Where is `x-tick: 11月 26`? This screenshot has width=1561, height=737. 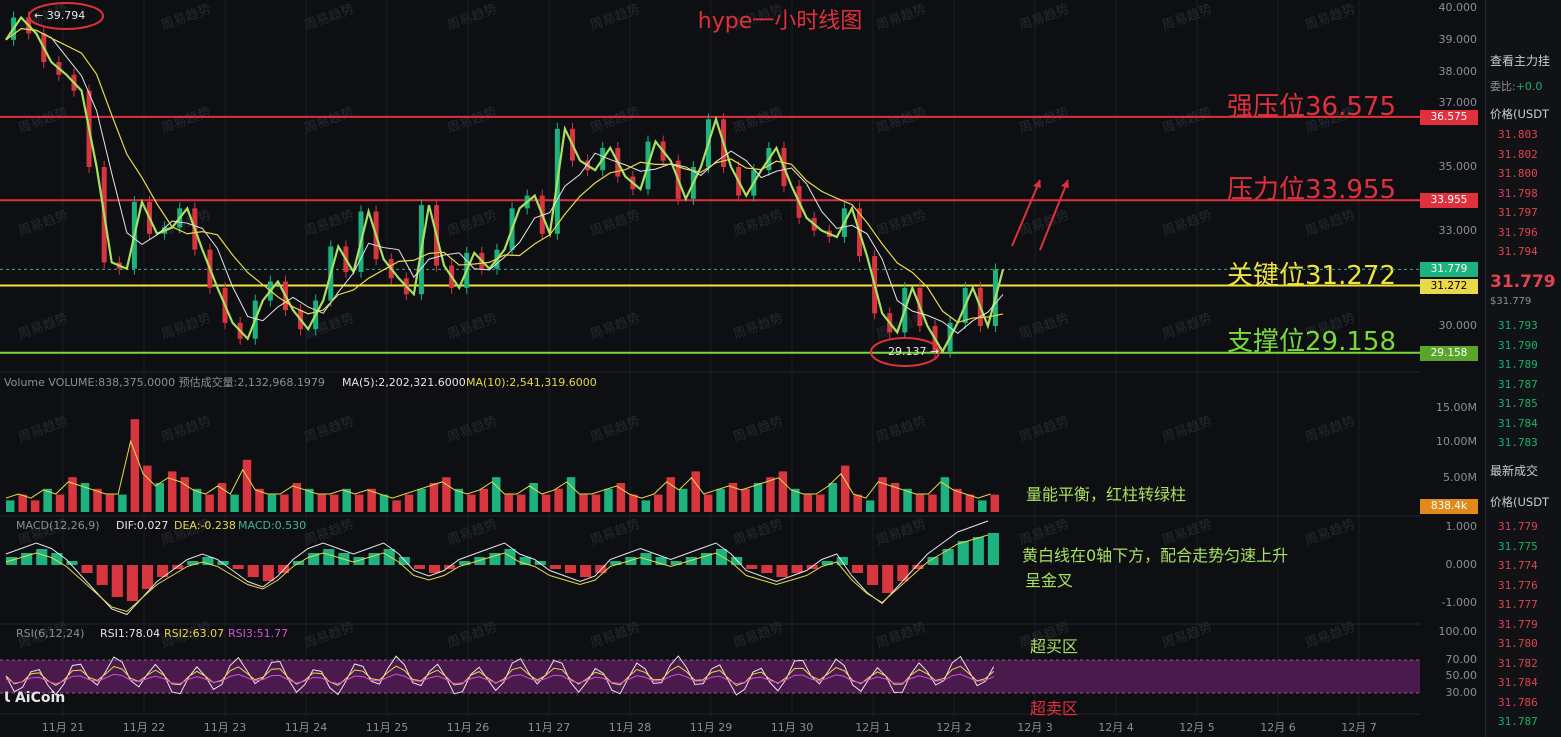 x-tick: 11月 26 is located at coordinates (468, 727).